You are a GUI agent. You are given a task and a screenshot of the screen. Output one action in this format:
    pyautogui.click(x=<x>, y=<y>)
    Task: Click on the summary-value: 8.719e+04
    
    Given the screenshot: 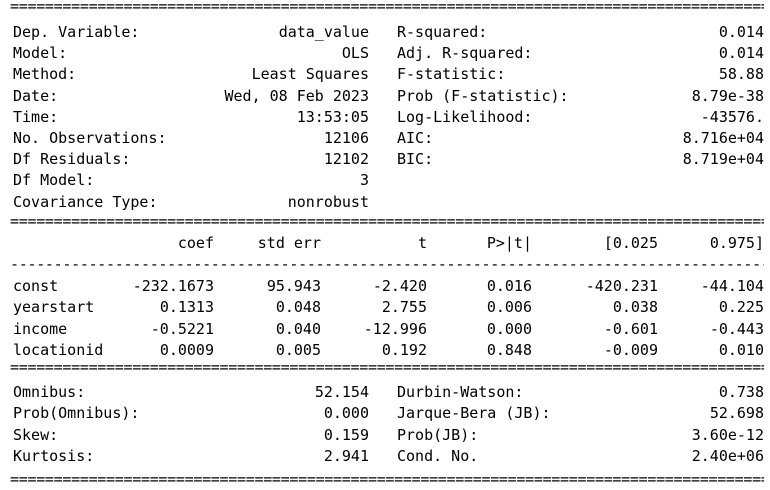 What is the action you would take?
    pyautogui.click(x=723, y=159)
    